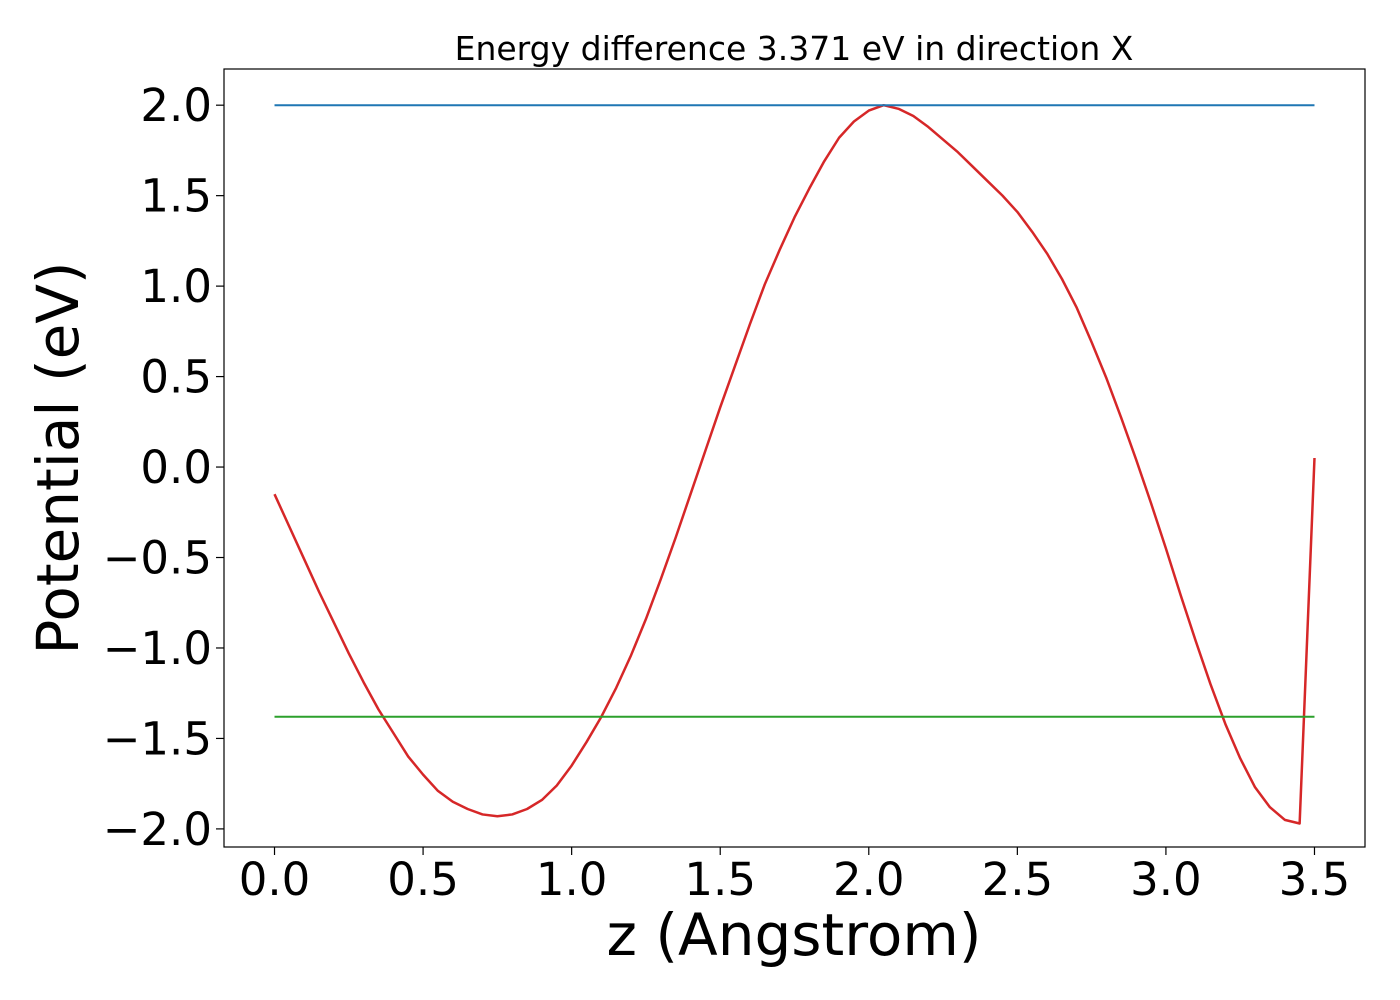 Image resolution: width=1400 pixels, height=1000 pixels. What do you see at coordinates (157, 558) in the screenshot?
I see `y-tick-label: −0.5` at bounding box center [157, 558].